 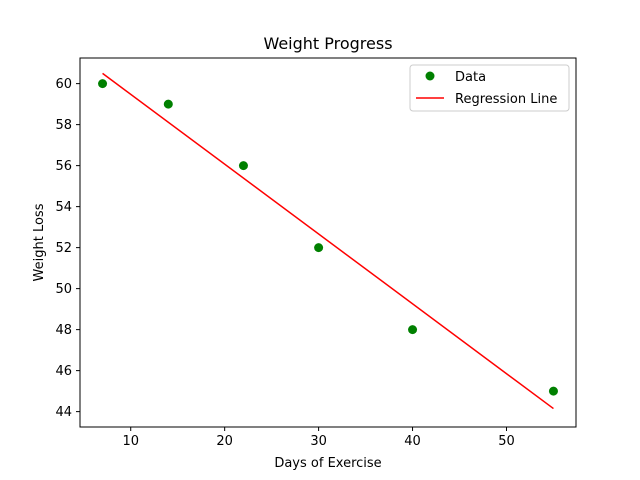 I want to click on x-tick-label: 20, so click(x=224, y=441).